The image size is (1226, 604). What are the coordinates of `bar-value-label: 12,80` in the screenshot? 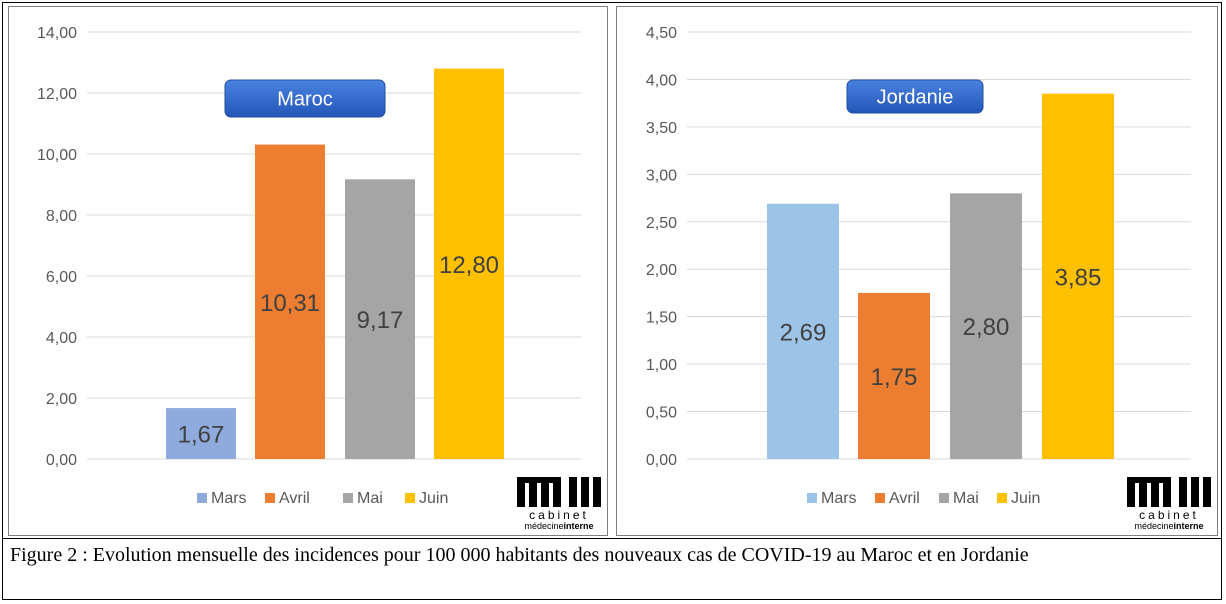 It's located at (469, 265).